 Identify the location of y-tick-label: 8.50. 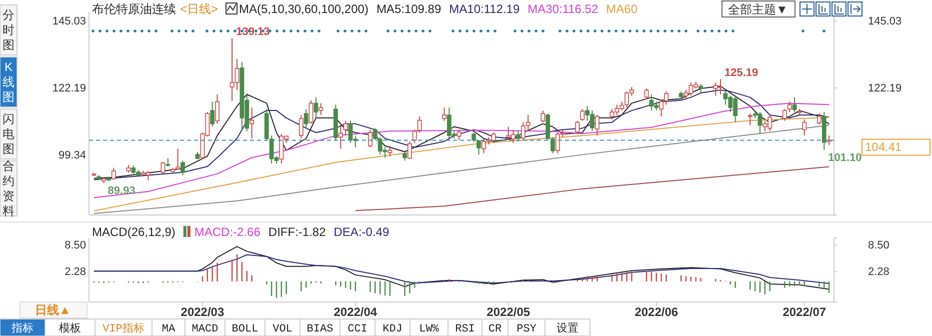
(75, 245).